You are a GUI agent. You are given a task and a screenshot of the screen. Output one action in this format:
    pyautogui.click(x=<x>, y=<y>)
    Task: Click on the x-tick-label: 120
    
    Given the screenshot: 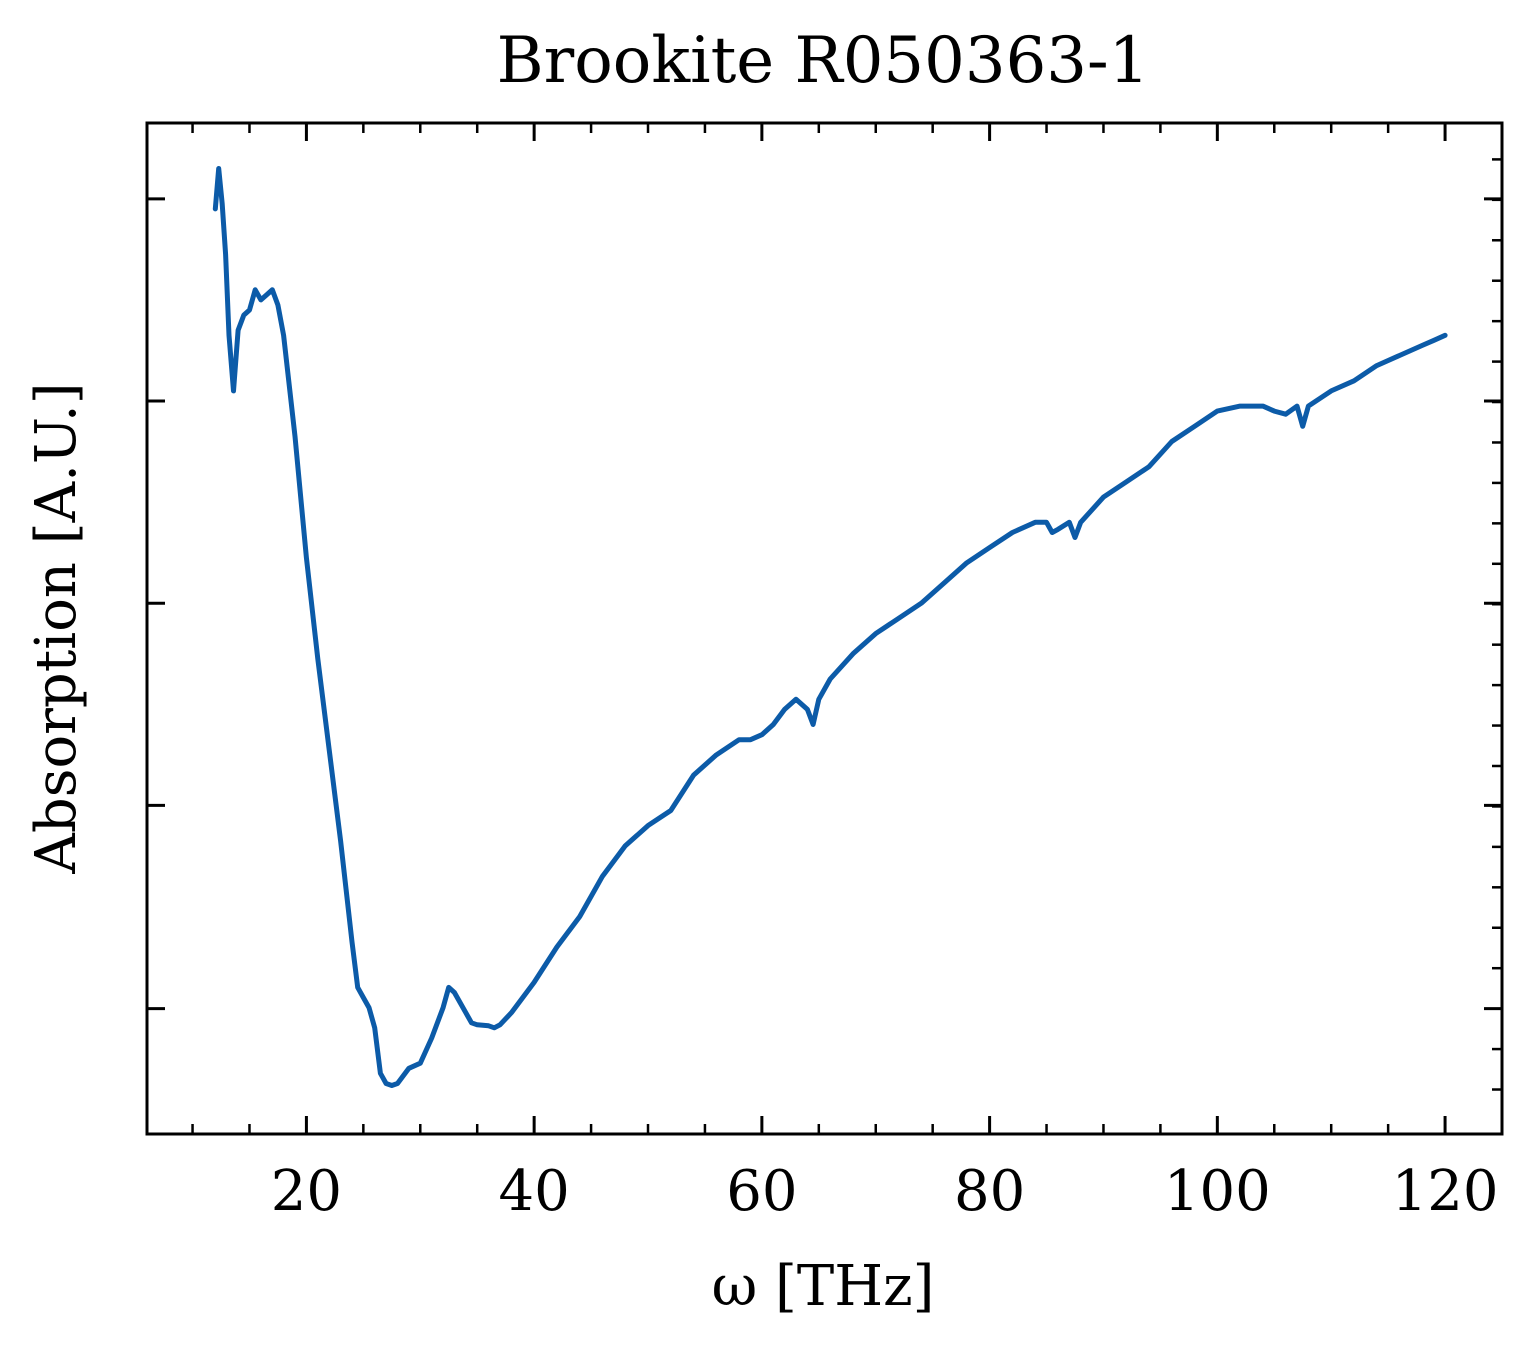 What is the action you would take?
    pyautogui.click(x=1445, y=1191)
    